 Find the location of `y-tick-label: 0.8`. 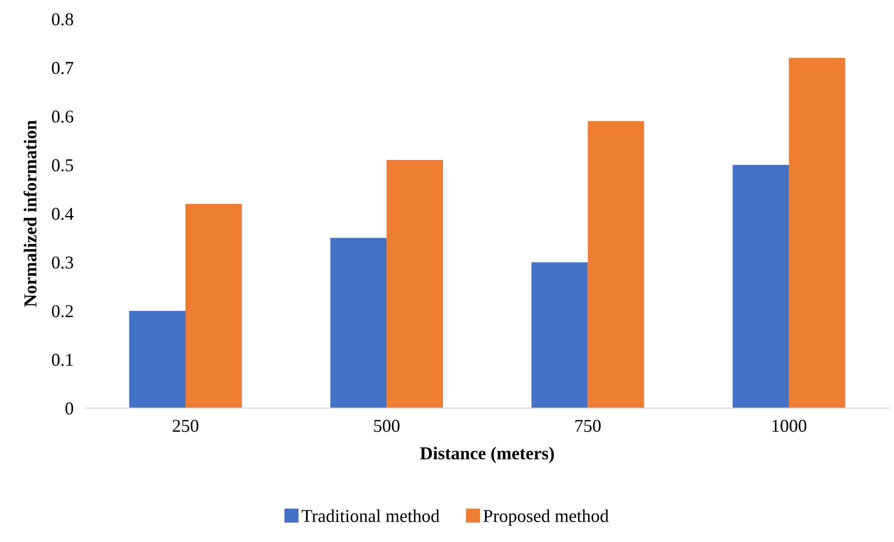

y-tick-label: 0.8 is located at coordinates (63, 19).